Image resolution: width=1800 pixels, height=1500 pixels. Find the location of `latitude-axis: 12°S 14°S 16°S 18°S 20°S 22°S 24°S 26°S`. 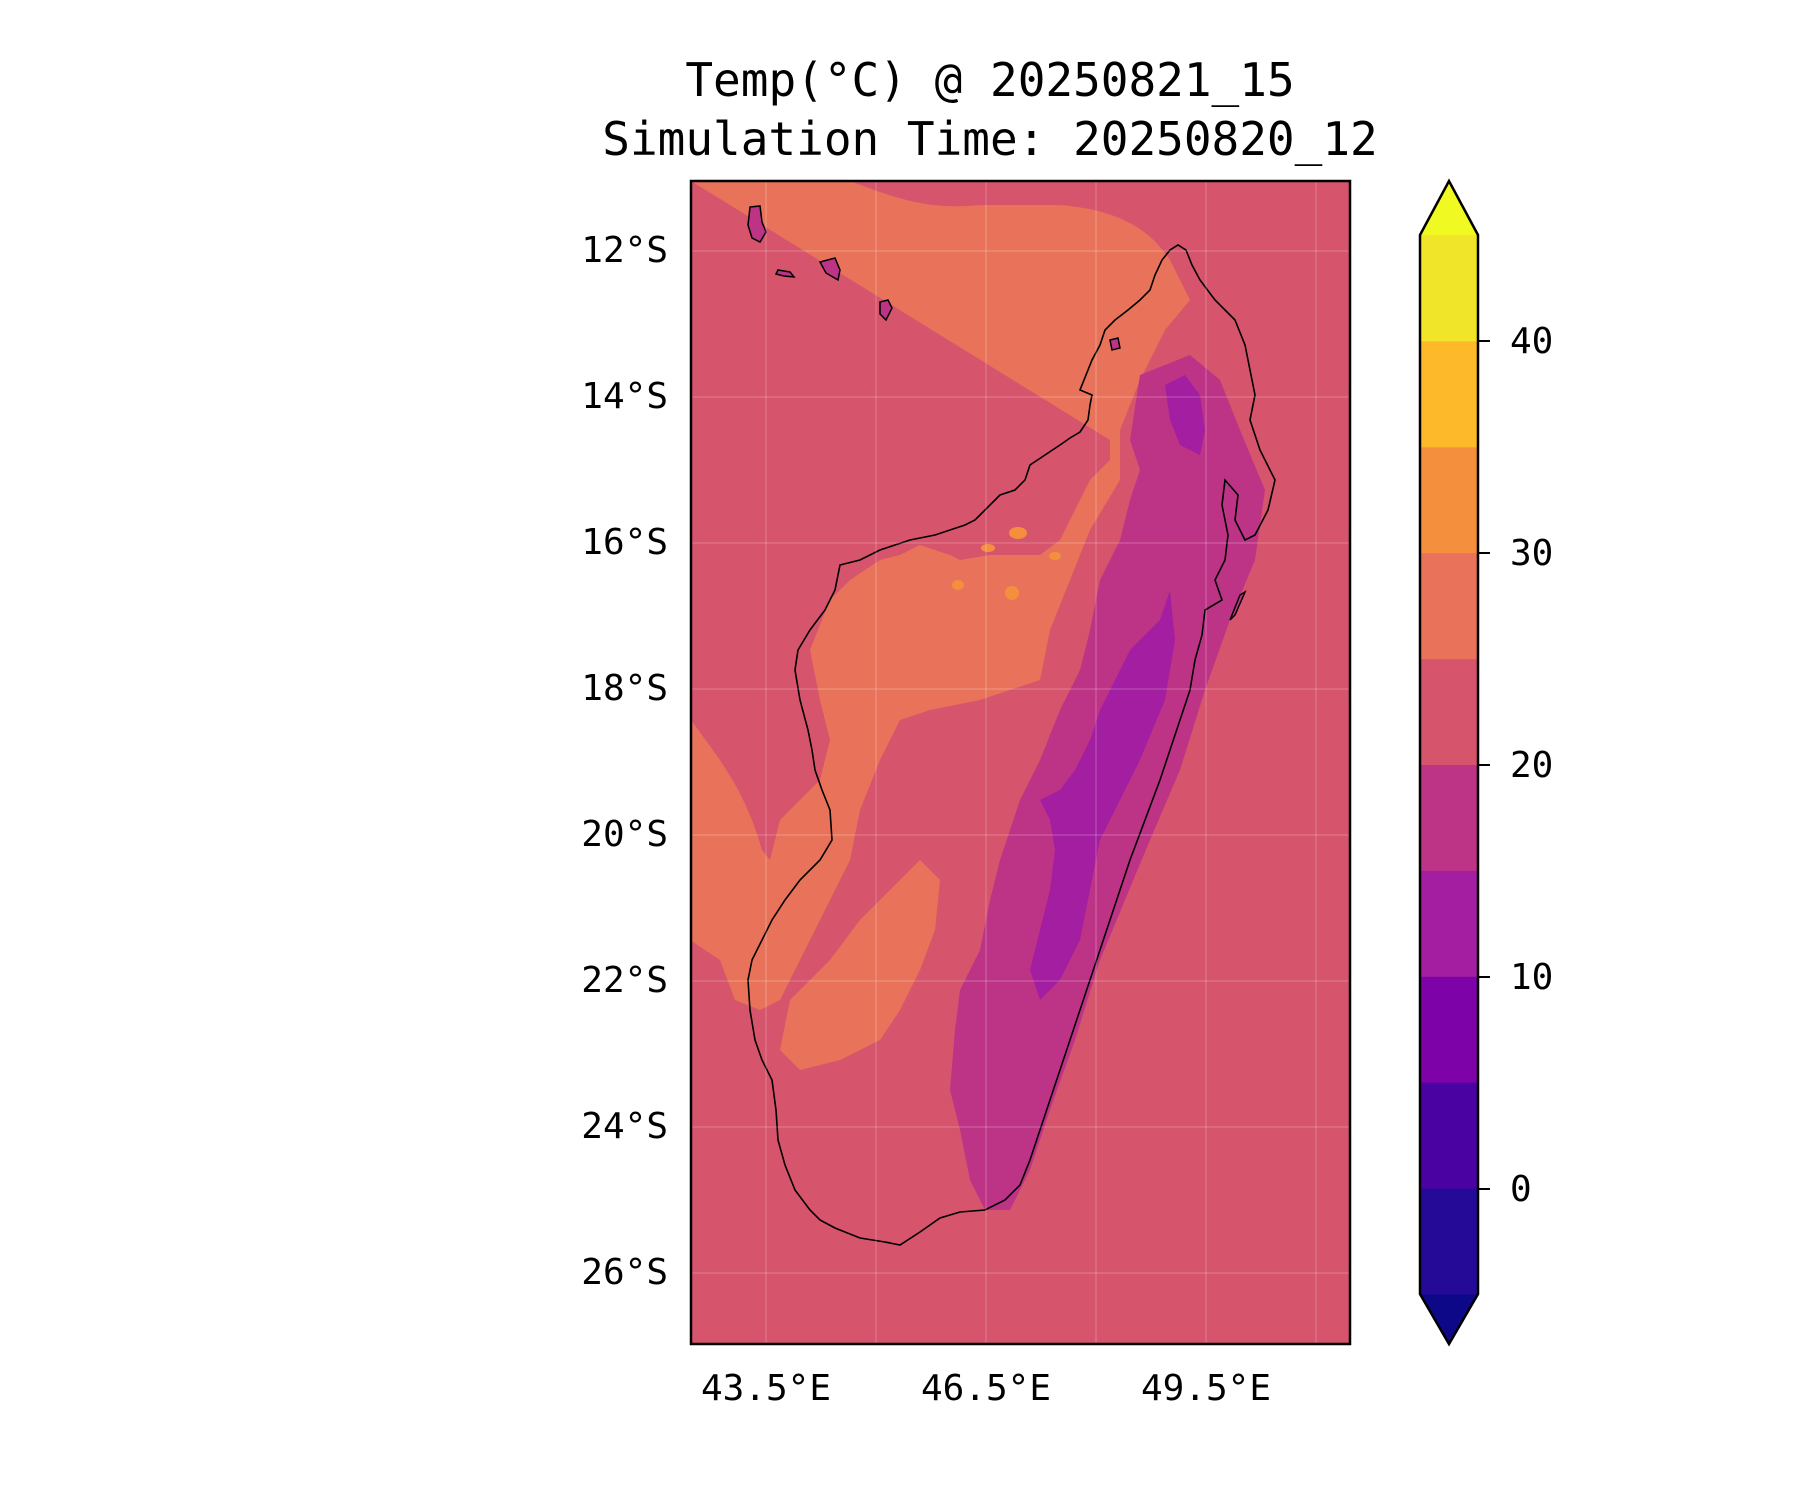

latitude-axis: 12°S 14°S 16°S 18°S 20°S 22°S 24°S 26°S is located at coordinates (624, 761).